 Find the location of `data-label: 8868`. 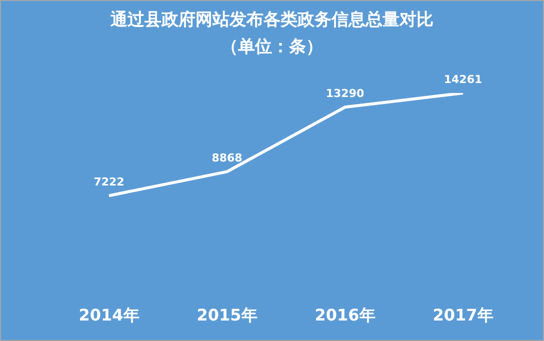

data-label: 8868 is located at coordinates (227, 158).